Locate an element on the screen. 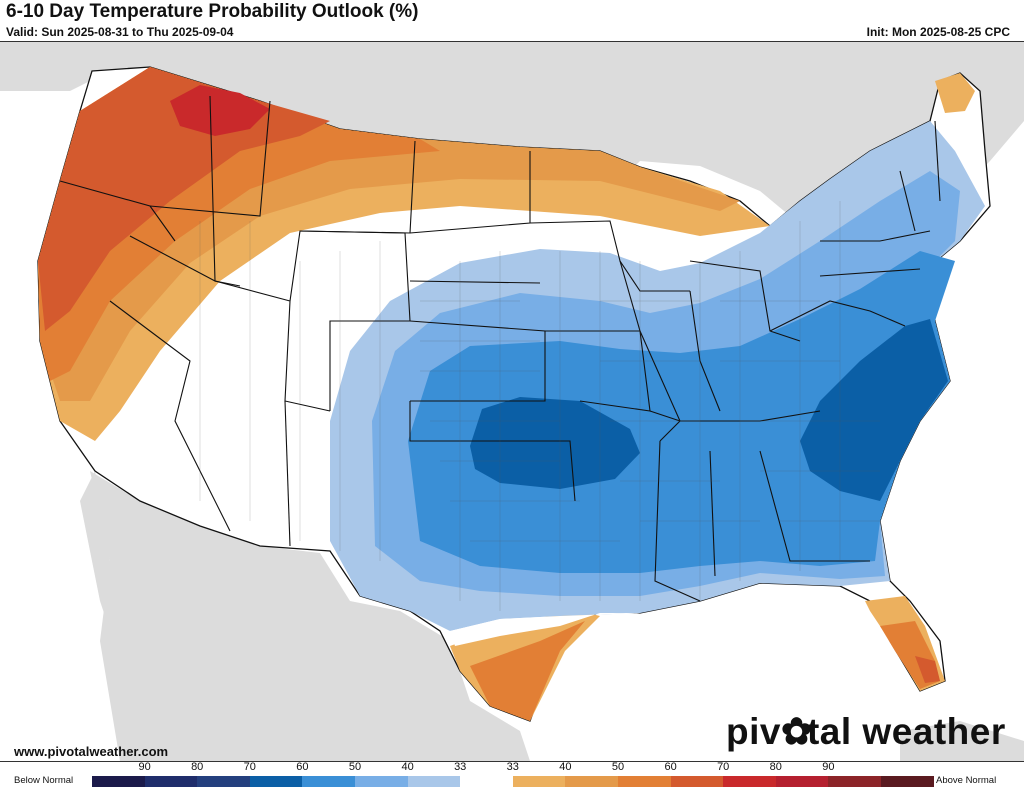  brand-logo: piv✿tal weather is located at coordinates (866, 731).